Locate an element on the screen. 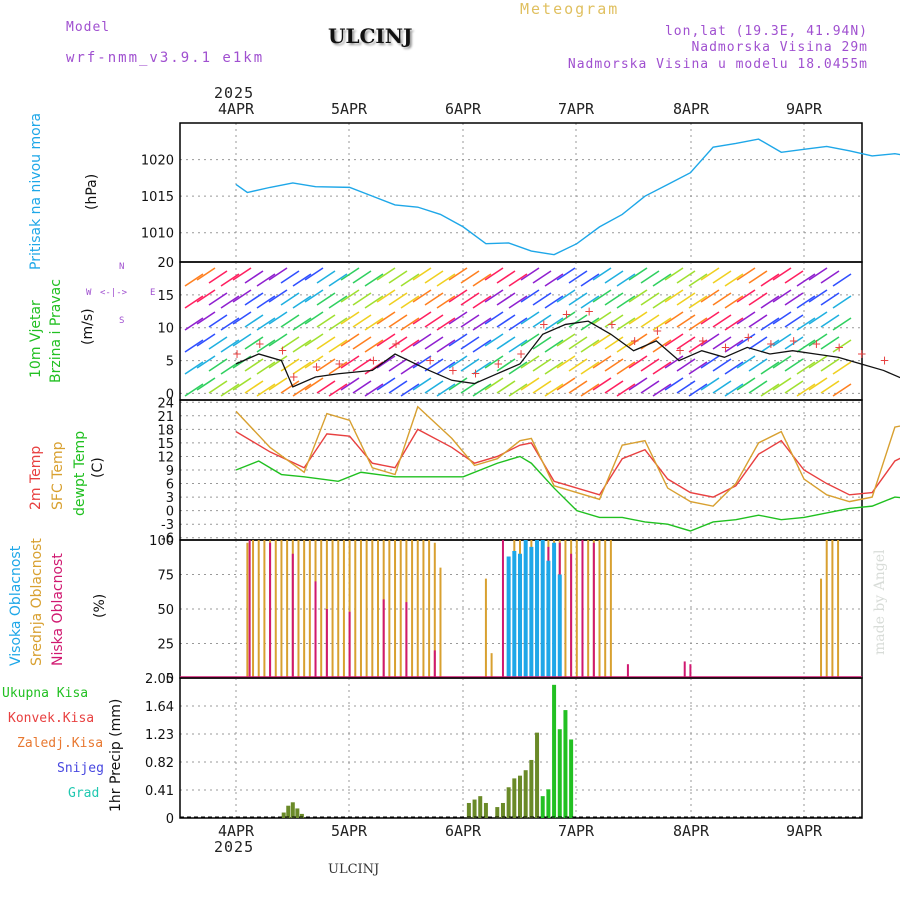 This screenshot has height=900, width=900. bottom-day-label: 8APR is located at coordinates (691, 831).